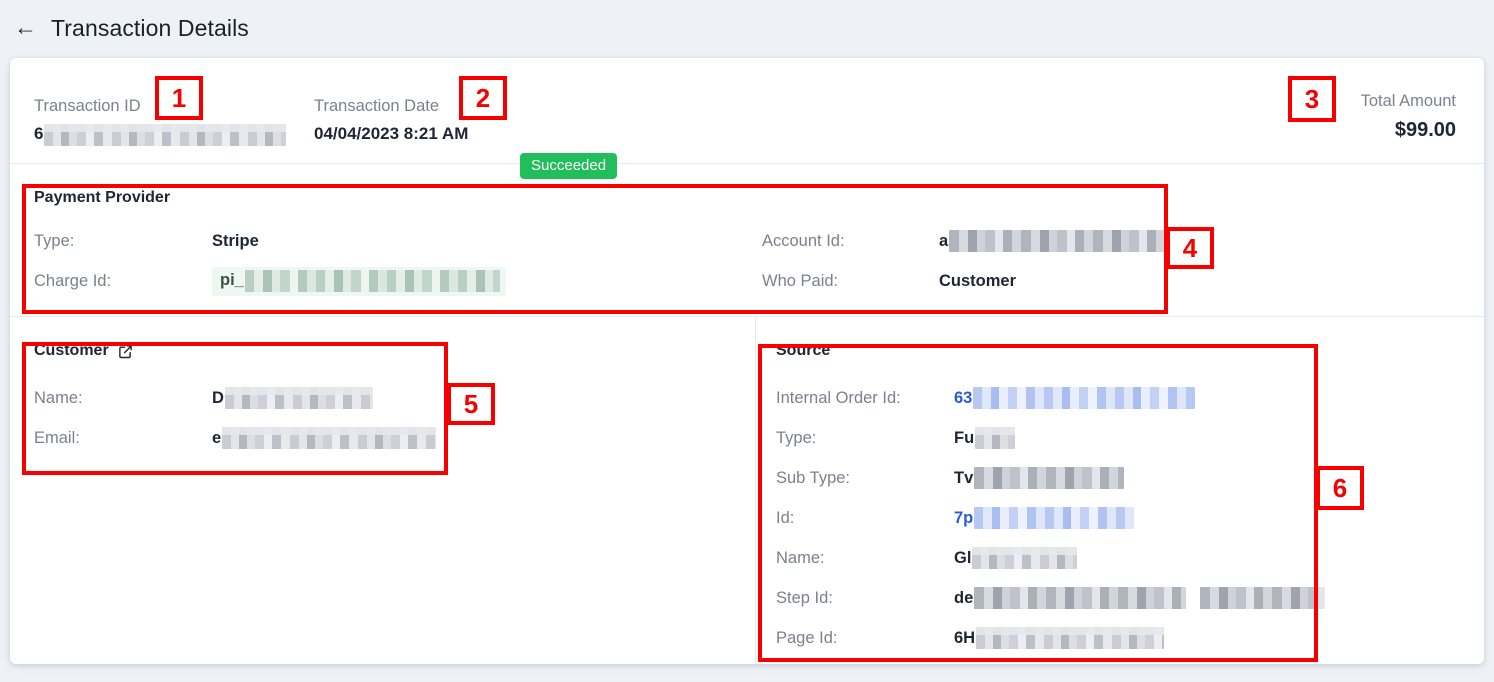  What do you see at coordinates (965, 637) in the screenshot?
I see `page-id-prefix: 6H` at bounding box center [965, 637].